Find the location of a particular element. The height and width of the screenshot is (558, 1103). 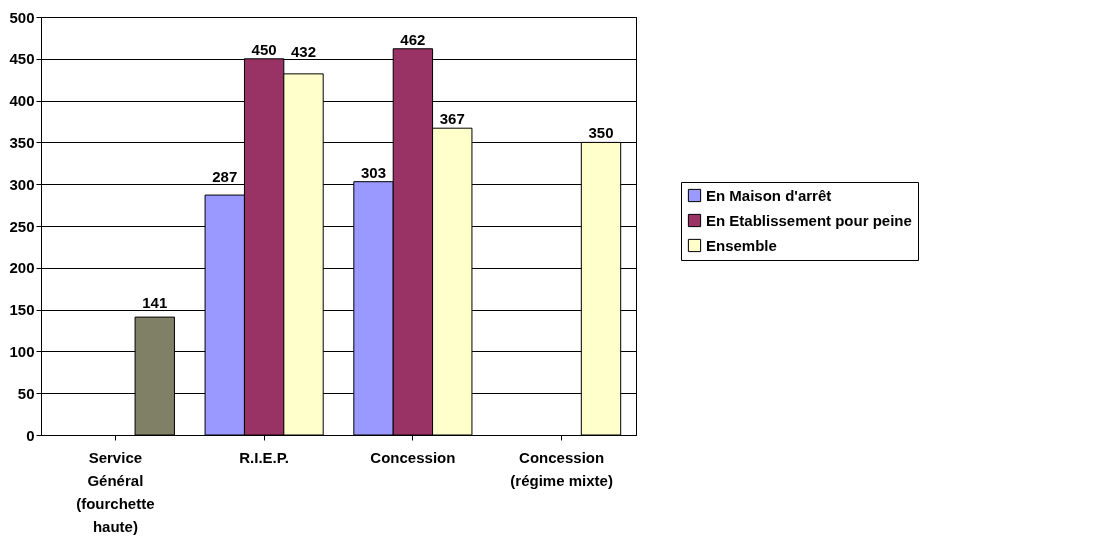

data-label: 432 is located at coordinates (303, 51).